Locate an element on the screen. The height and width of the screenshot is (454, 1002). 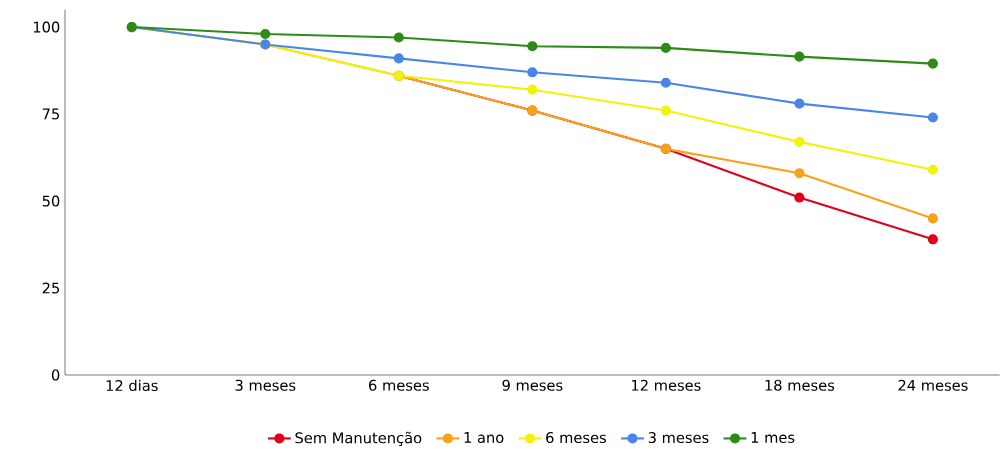
legend-label: 1 ano is located at coordinates (484, 437).